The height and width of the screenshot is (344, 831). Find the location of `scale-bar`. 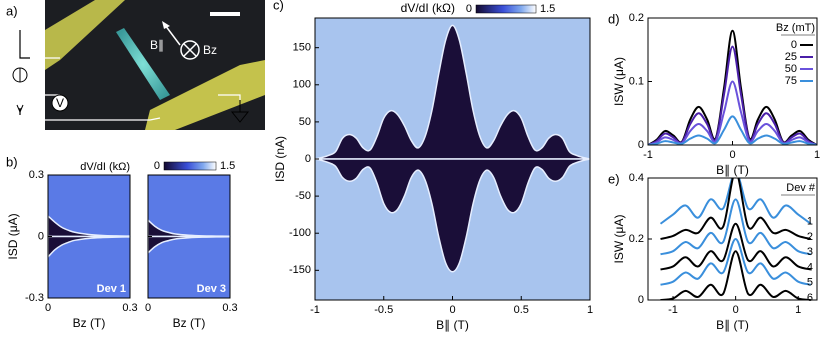

scale-bar is located at coordinates (225, 14).